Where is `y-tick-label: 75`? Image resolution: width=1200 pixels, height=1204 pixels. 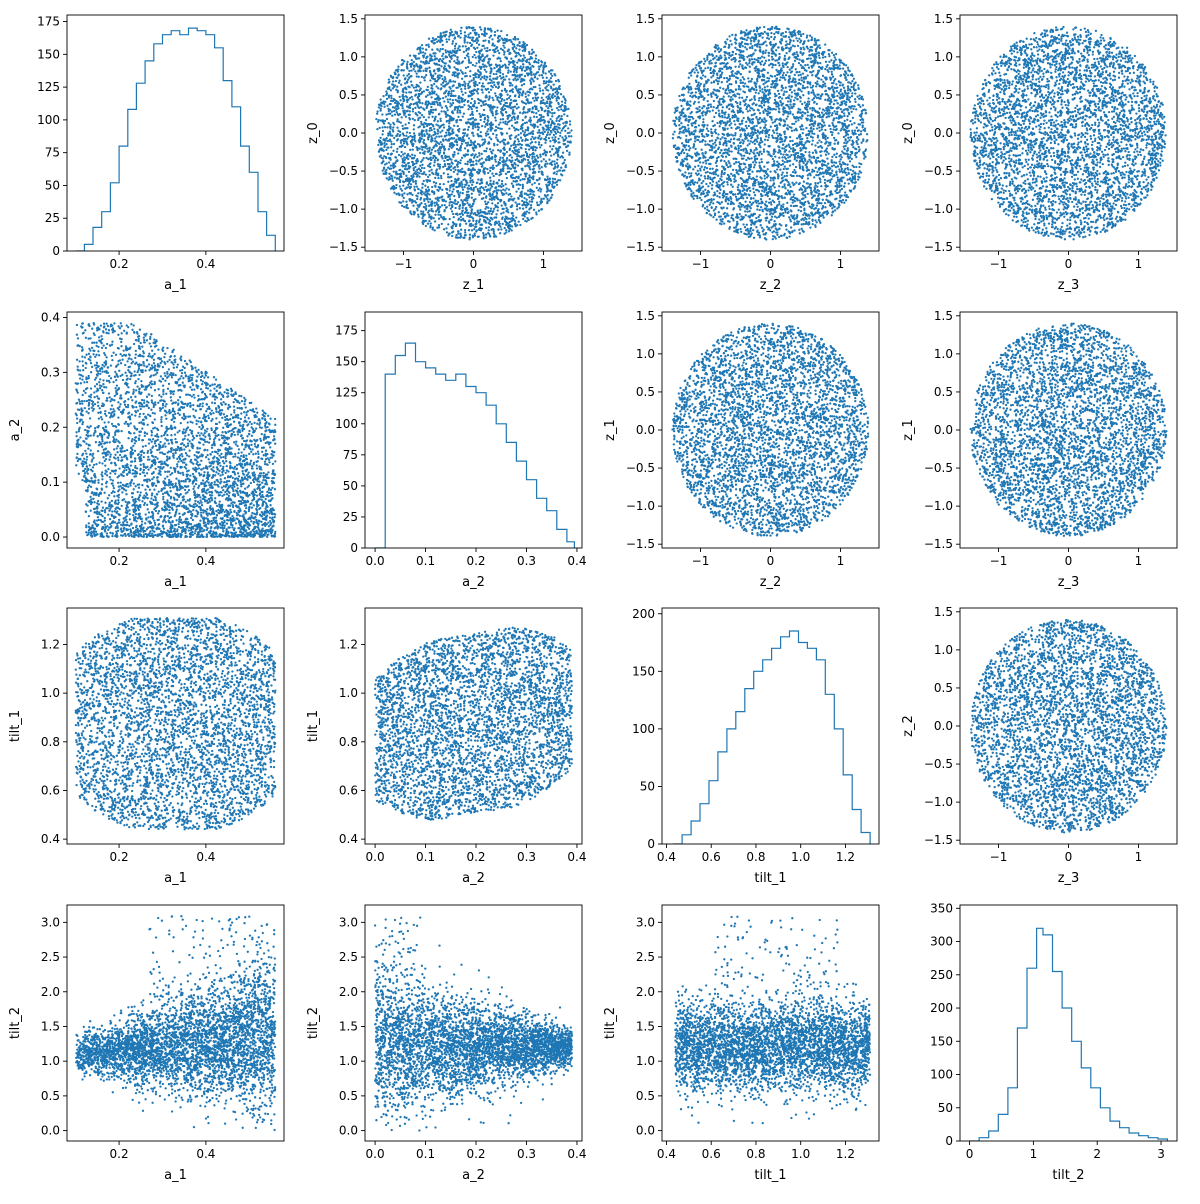
y-tick-label: 75 is located at coordinates (52, 153).